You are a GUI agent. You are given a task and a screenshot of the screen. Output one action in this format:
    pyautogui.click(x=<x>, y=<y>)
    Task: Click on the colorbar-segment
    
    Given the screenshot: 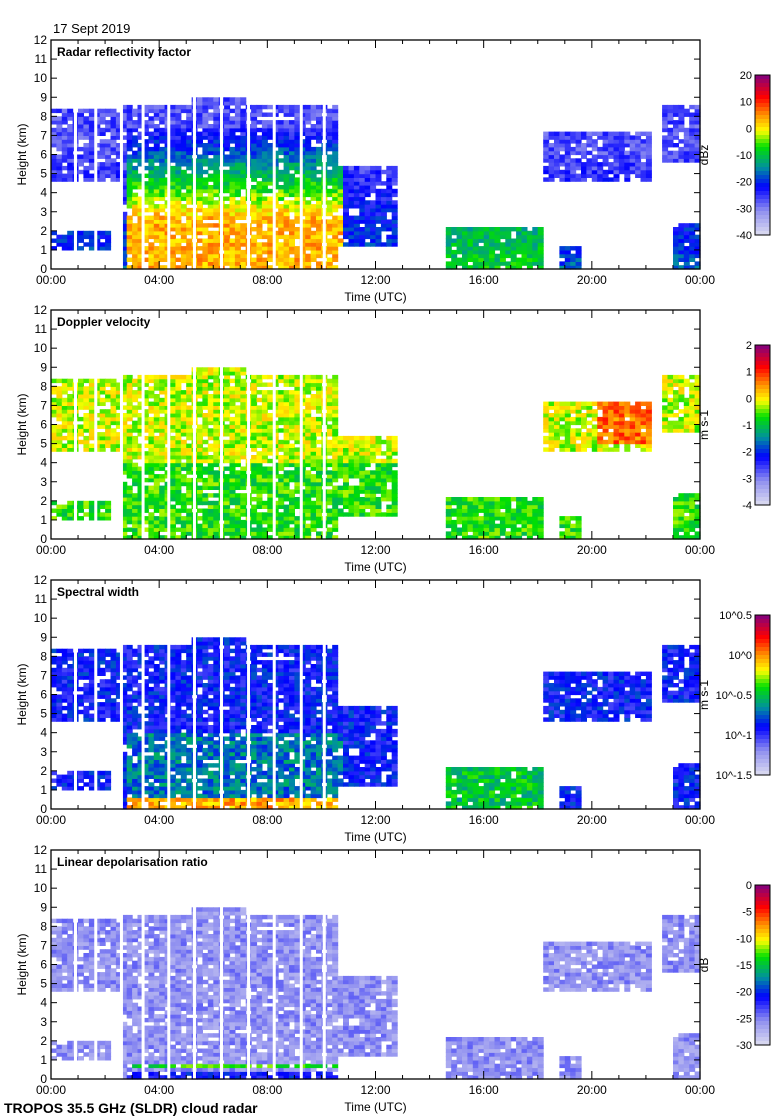 What is the action you would take?
    pyautogui.click(x=762, y=177)
    